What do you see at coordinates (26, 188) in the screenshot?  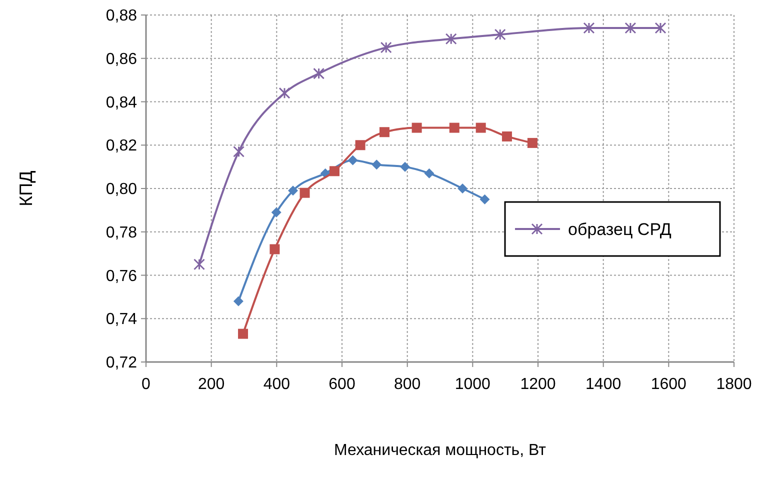 I see `y-axis-title: КПД` at bounding box center [26, 188].